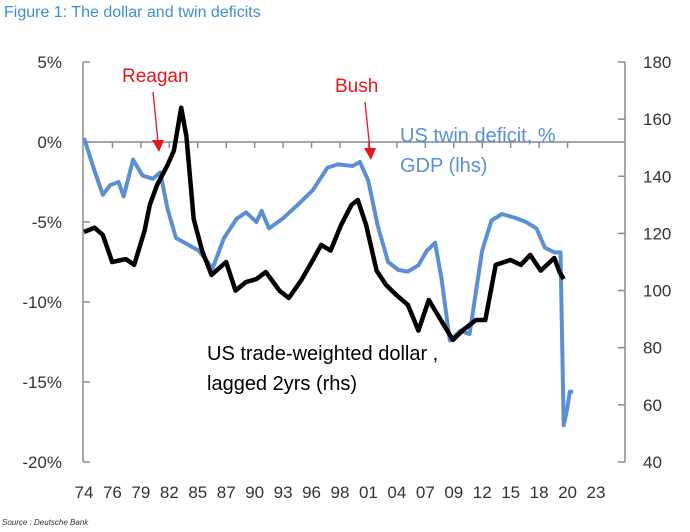  What do you see at coordinates (49, 62) in the screenshot?
I see `left-tick-label: 5%` at bounding box center [49, 62].